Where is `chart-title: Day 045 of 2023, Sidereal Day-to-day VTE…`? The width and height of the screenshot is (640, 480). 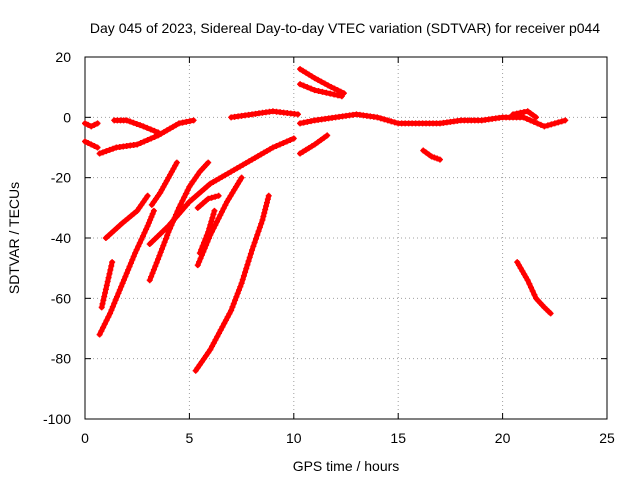 chart-title: Day 045 of 2023, Sidereal Day-to-day VTE… is located at coordinates (345, 28).